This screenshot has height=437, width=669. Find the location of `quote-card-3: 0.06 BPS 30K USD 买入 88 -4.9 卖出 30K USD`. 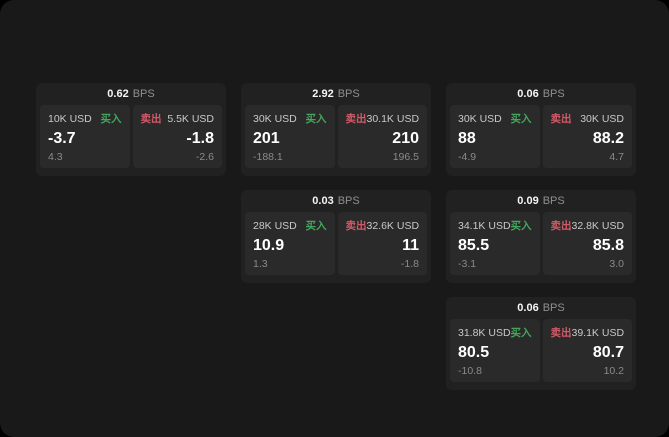

quote-card-3: 0.06 BPS 30K USD 买入 88 -4.9 卖出 30K USD is located at coordinates (541, 129).